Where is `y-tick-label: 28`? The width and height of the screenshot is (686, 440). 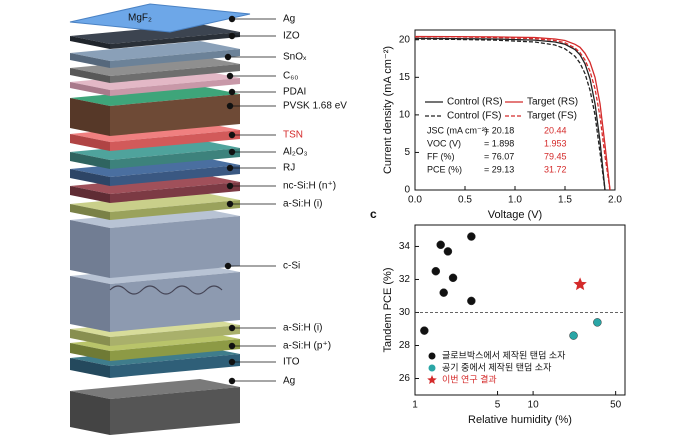
y-tick-label: 28 is located at coordinates (405, 345).